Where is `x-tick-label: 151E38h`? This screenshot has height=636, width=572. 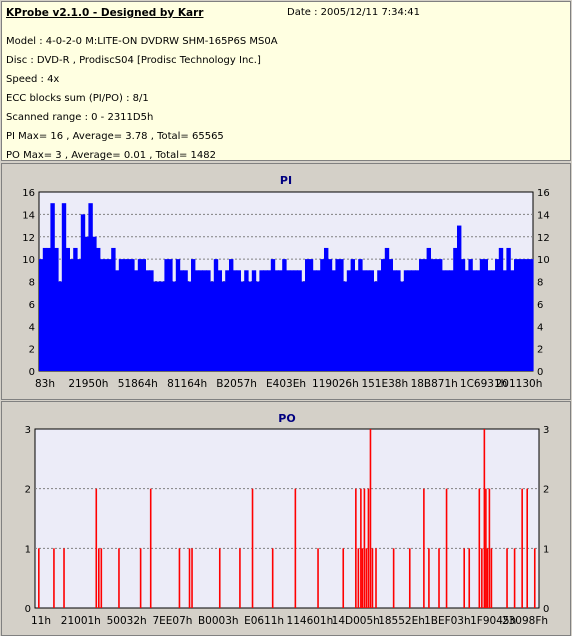 x-tick-label: 151E38h is located at coordinates (384, 384).